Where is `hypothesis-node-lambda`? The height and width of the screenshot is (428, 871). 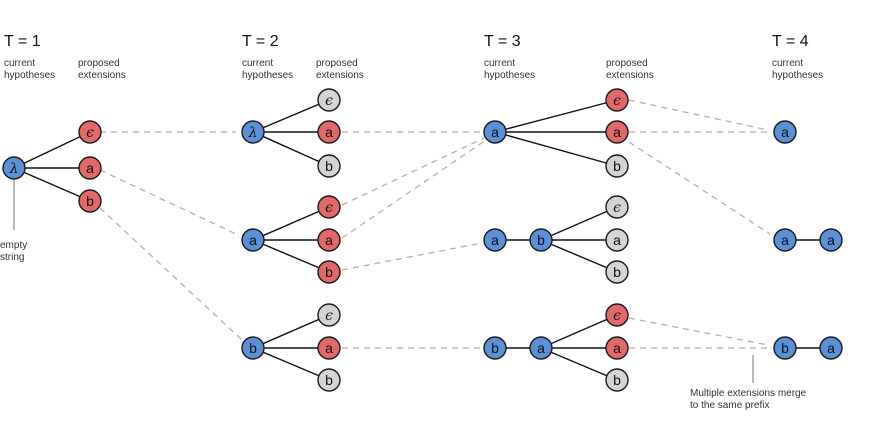
hypothesis-node-lambda is located at coordinates (253, 132).